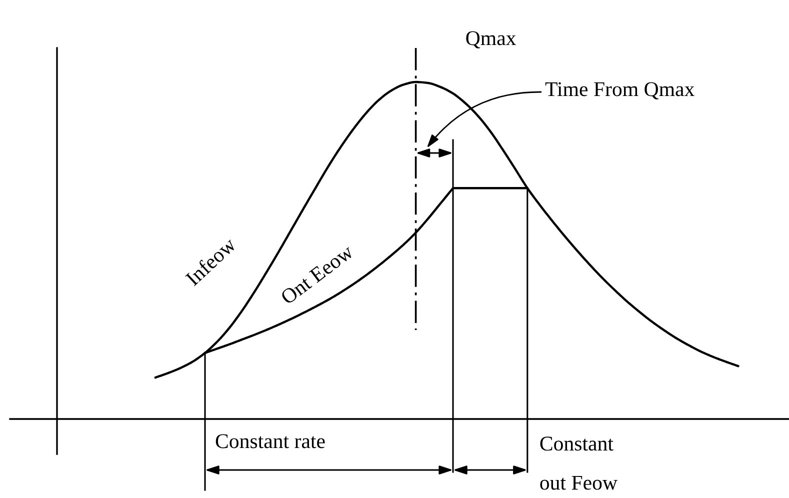 Image resolution: width=789 pixels, height=498 pixels. What do you see at coordinates (619, 91) in the screenshot?
I see `annotation: Time From Qmax` at bounding box center [619, 91].